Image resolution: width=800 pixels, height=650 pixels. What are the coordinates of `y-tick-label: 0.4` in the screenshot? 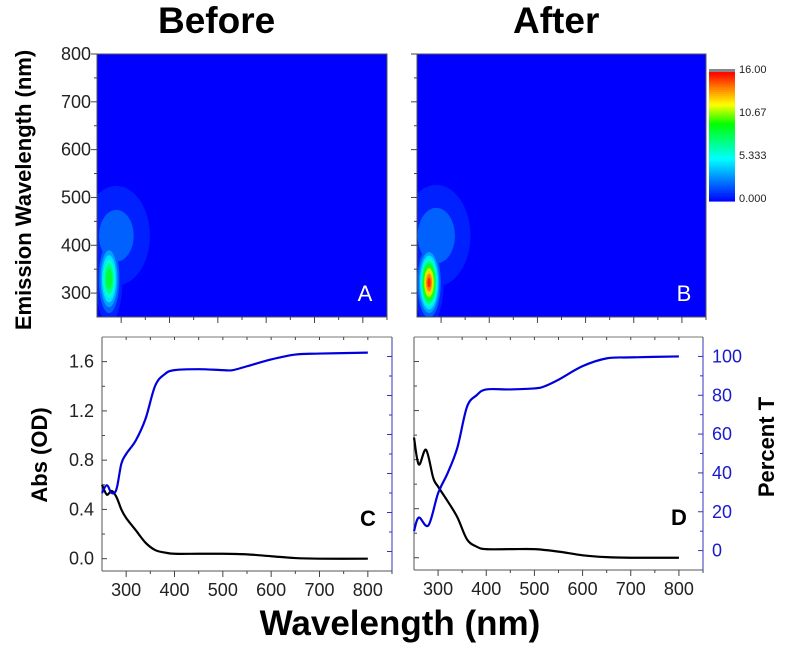 It's located at (81, 509).